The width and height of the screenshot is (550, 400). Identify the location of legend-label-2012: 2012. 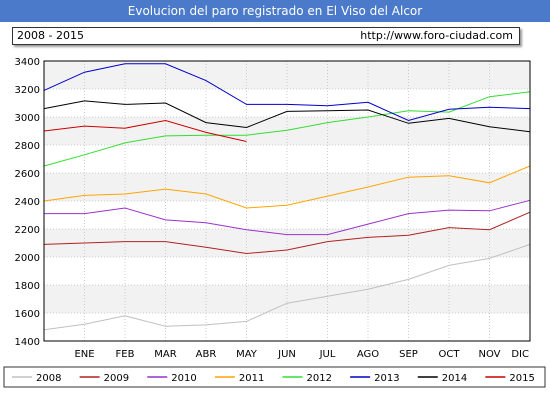
(319, 378).